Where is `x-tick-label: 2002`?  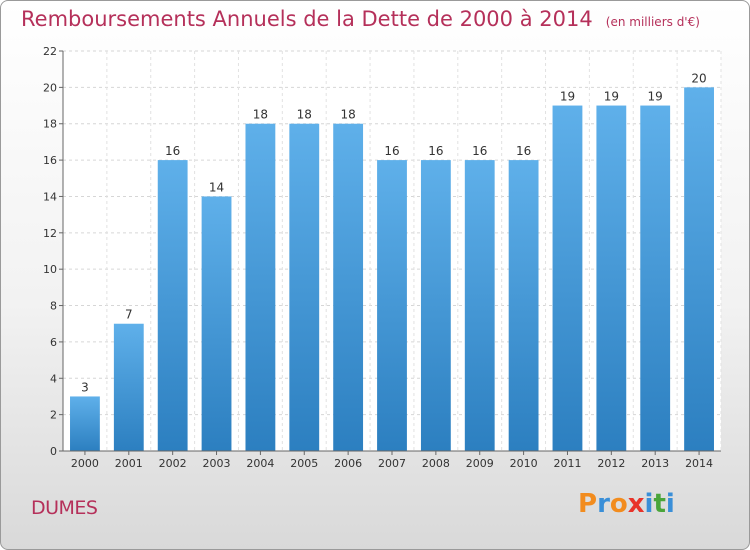 x-tick-label: 2002 is located at coordinates (173, 463).